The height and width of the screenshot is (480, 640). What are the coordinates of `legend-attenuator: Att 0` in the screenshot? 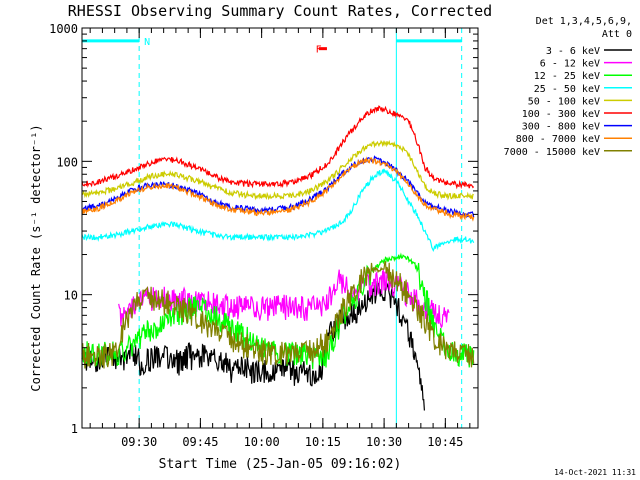 It's located at (617, 34).